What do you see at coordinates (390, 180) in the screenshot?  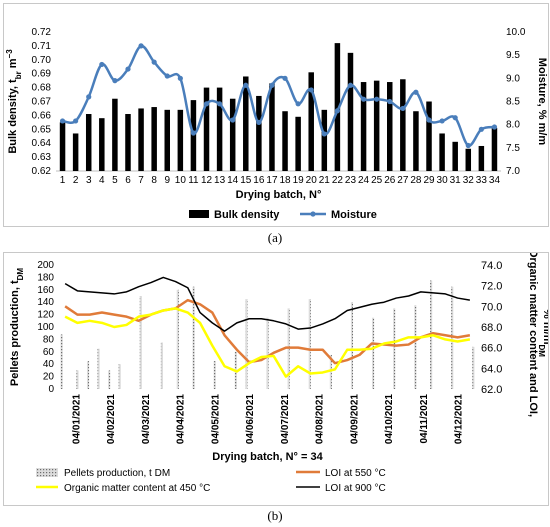 I see `x-tick-label-25: 26` at bounding box center [390, 180].